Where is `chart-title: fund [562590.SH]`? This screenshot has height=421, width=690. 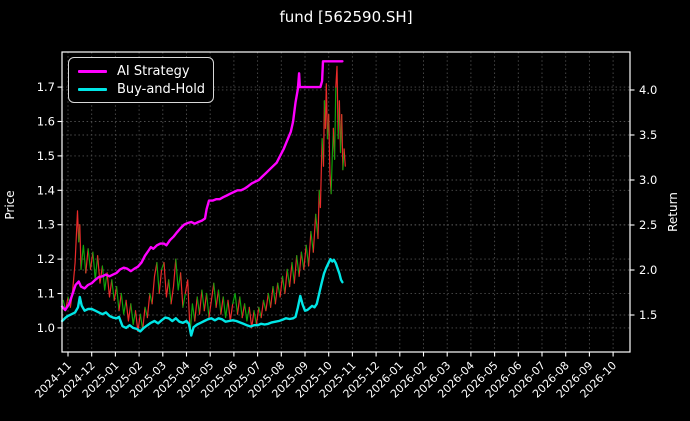 chart-title: fund [562590.SH] is located at coordinates (345, 17).